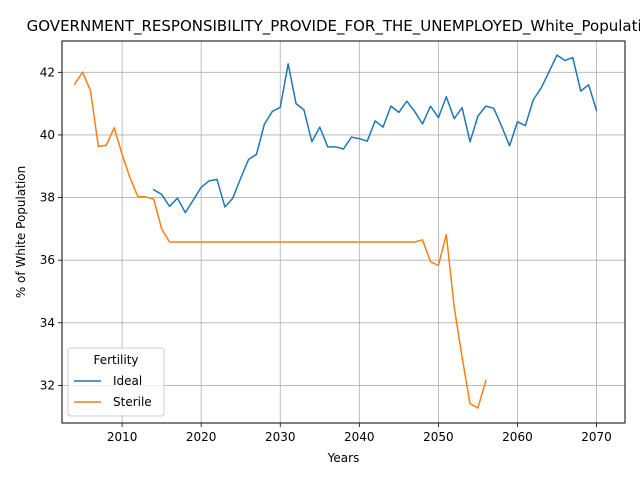 Image resolution: width=640 pixels, height=480 pixels. I want to click on x-axis-label: Years, so click(343, 458).